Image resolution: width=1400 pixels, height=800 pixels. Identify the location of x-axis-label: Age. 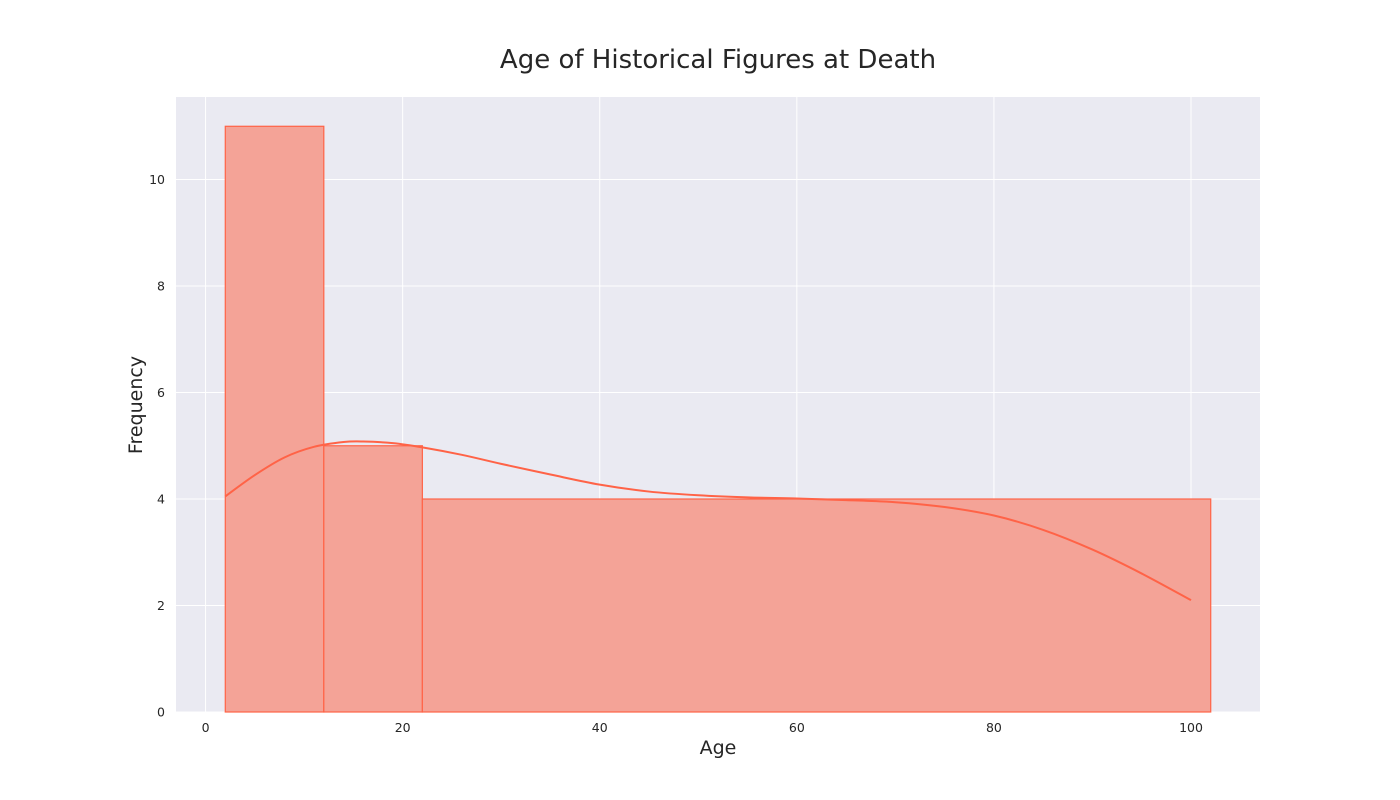
(718, 748).